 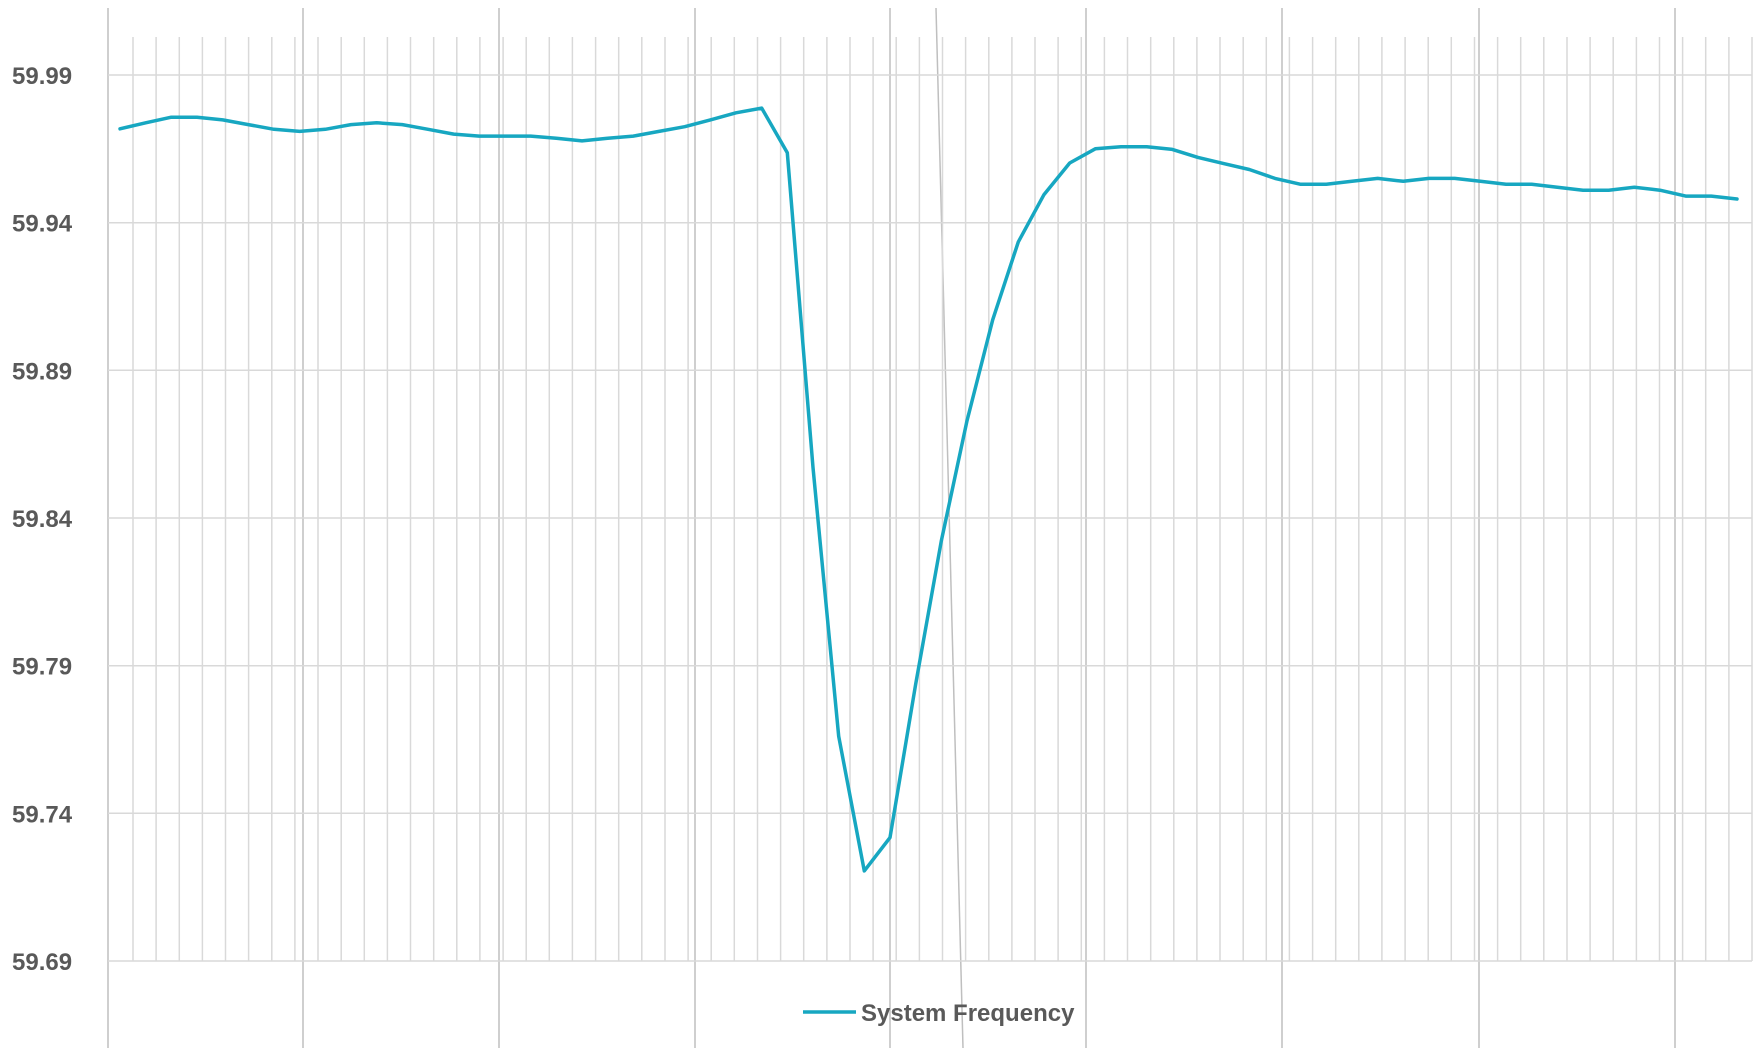 I want to click on legend: System Frequency, so click(x=939, y=1013).